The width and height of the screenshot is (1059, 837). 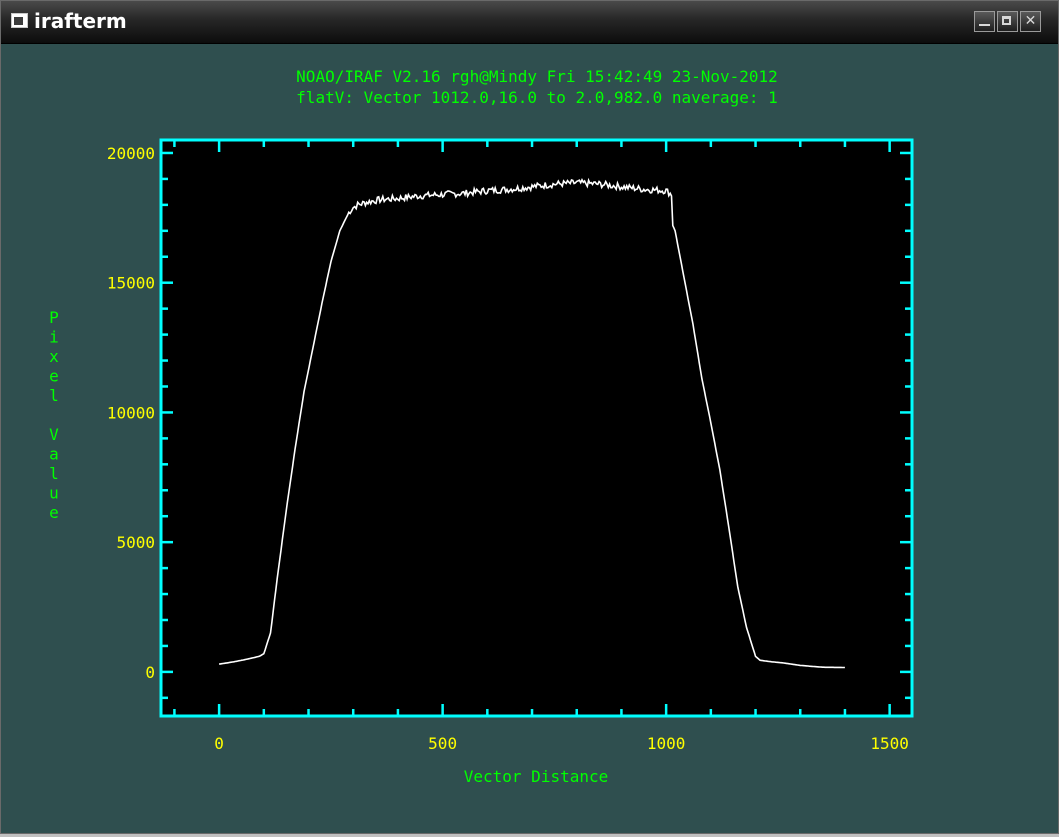 What do you see at coordinates (529, 22) in the screenshot?
I see `title-bar: irafterm ✕` at bounding box center [529, 22].